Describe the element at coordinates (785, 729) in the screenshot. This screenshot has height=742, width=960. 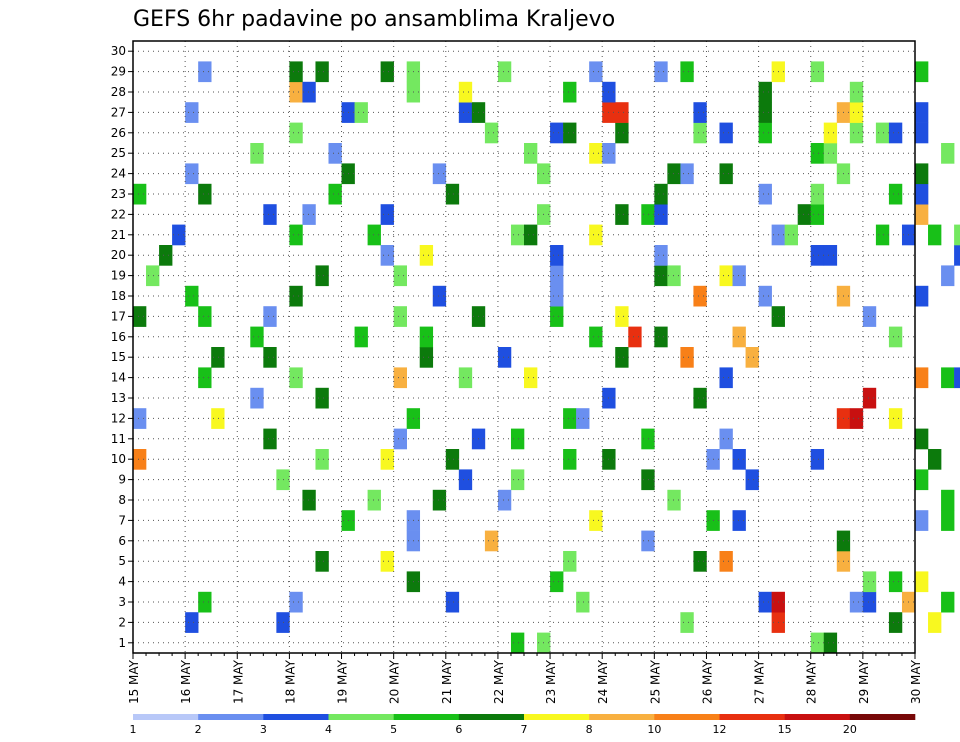
I see `colorbar-label: 15` at that location.